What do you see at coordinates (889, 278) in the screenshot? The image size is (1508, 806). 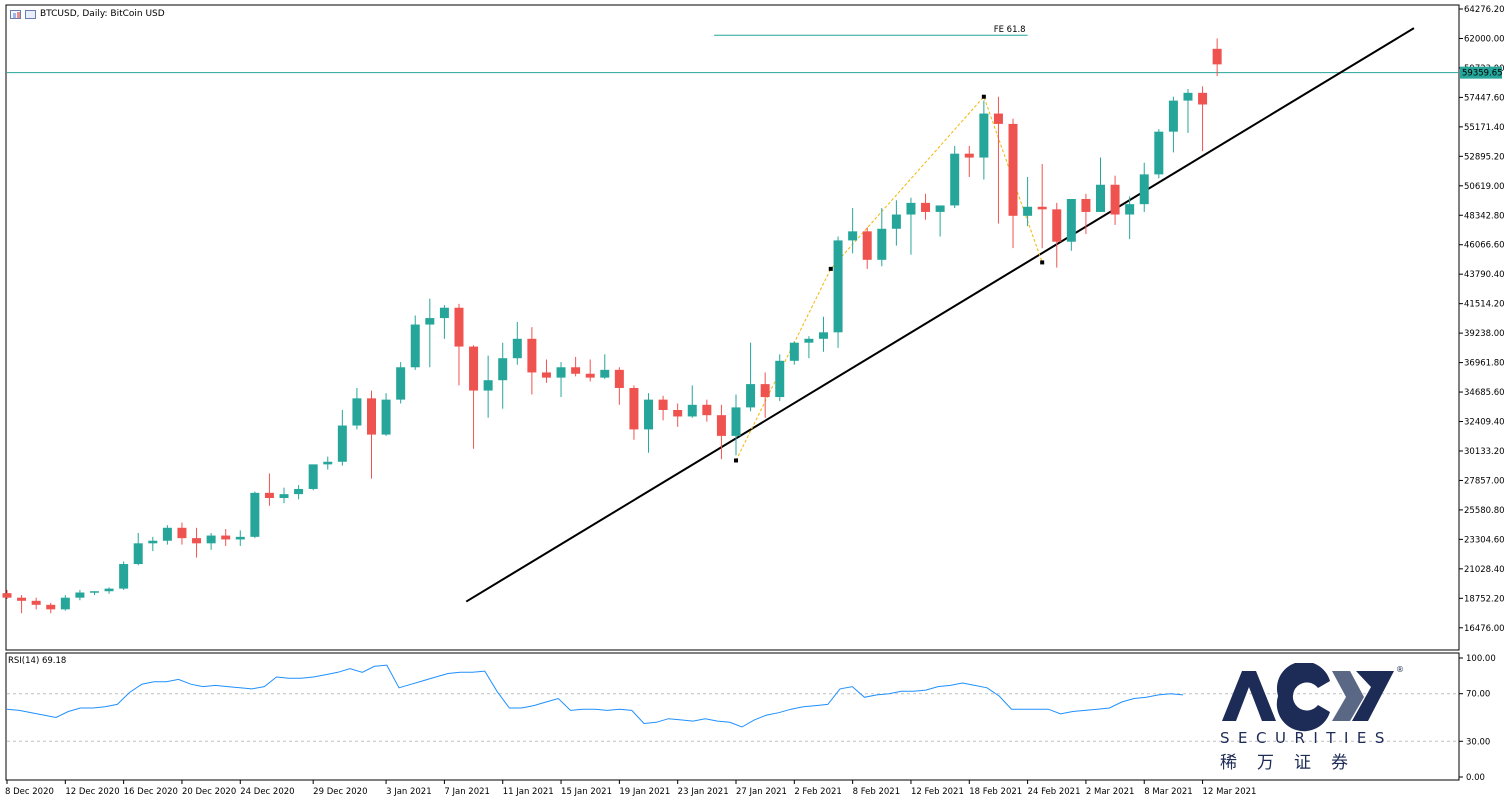 I see `zigzag-pattern` at bounding box center [889, 278].